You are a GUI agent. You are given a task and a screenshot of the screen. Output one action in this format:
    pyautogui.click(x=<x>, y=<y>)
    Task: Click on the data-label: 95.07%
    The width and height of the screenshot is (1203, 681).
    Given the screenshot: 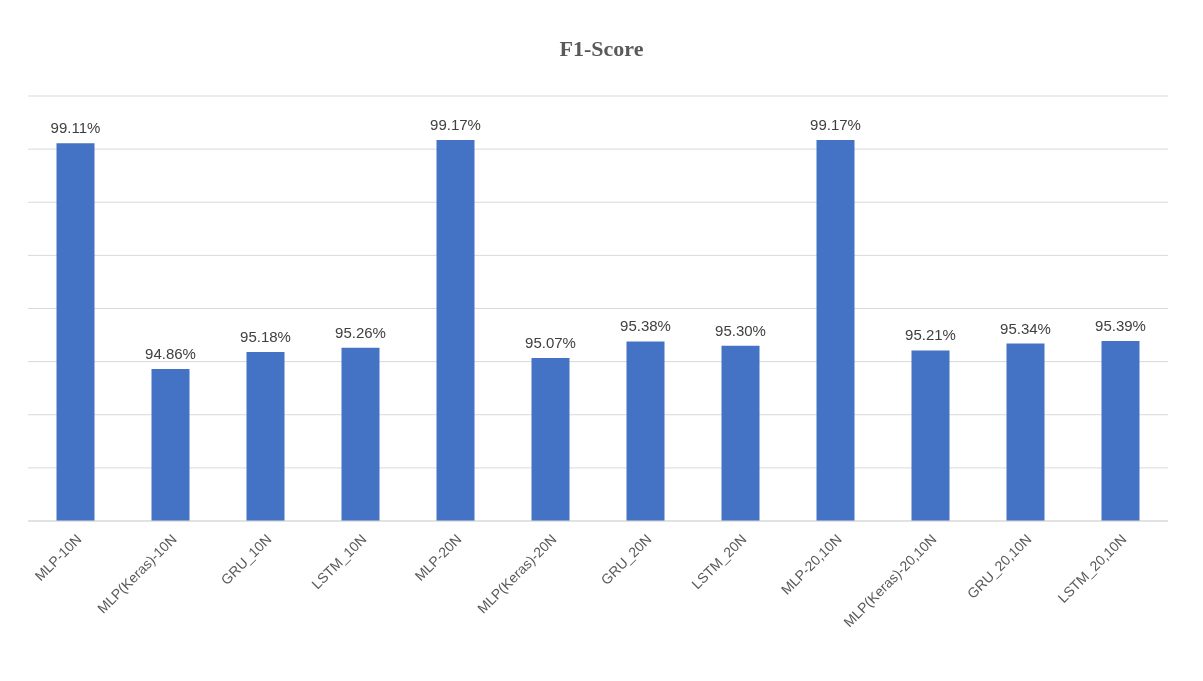 What is the action you would take?
    pyautogui.click(x=550, y=342)
    